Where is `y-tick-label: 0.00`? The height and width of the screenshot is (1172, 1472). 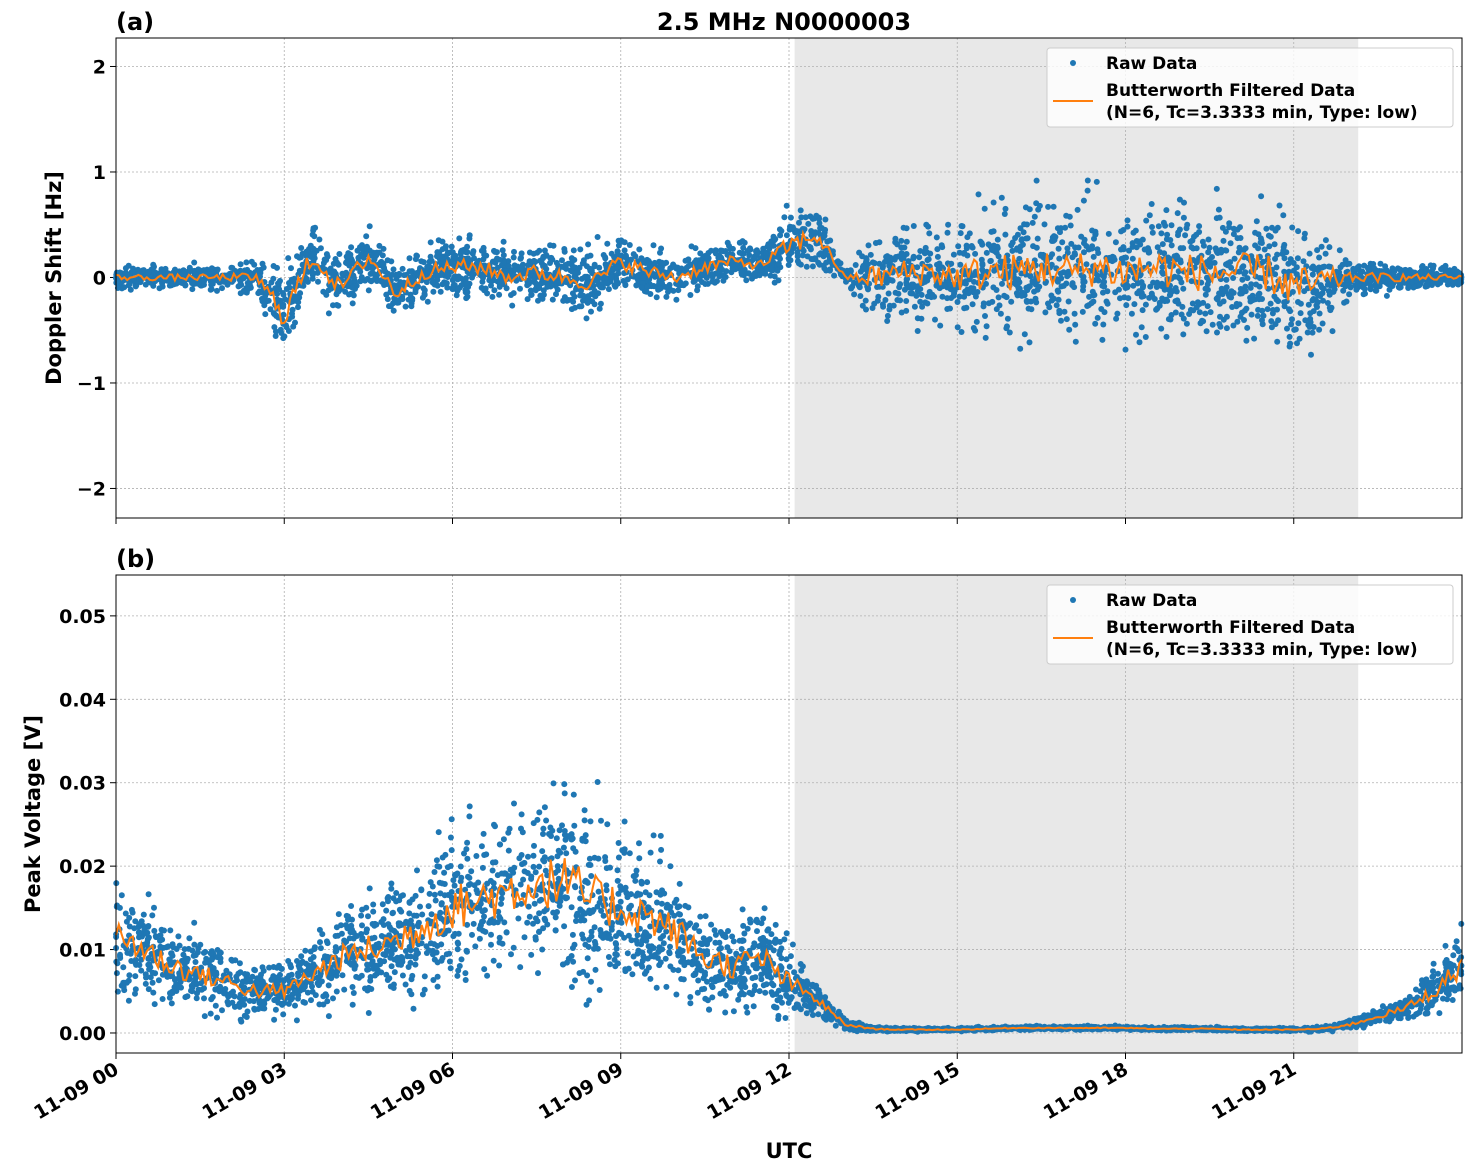 y-tick-label: 0.00 is located at coordinates (82, 1034).